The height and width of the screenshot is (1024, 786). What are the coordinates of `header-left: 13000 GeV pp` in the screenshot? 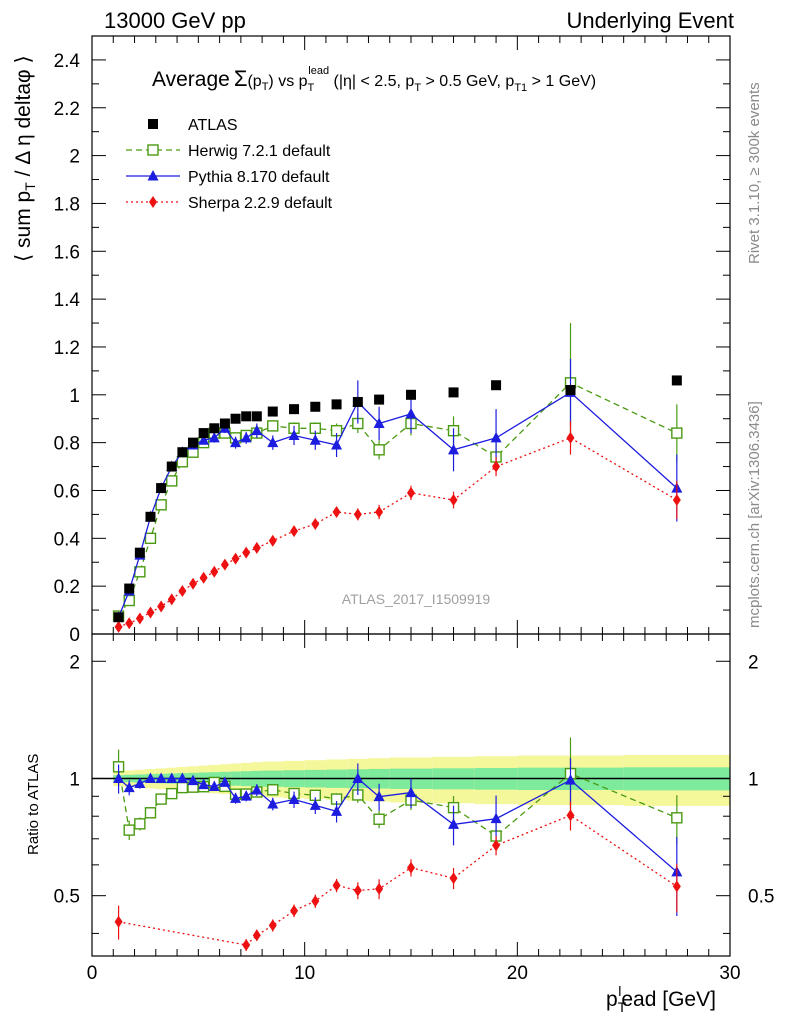 It's located at (175, 20).